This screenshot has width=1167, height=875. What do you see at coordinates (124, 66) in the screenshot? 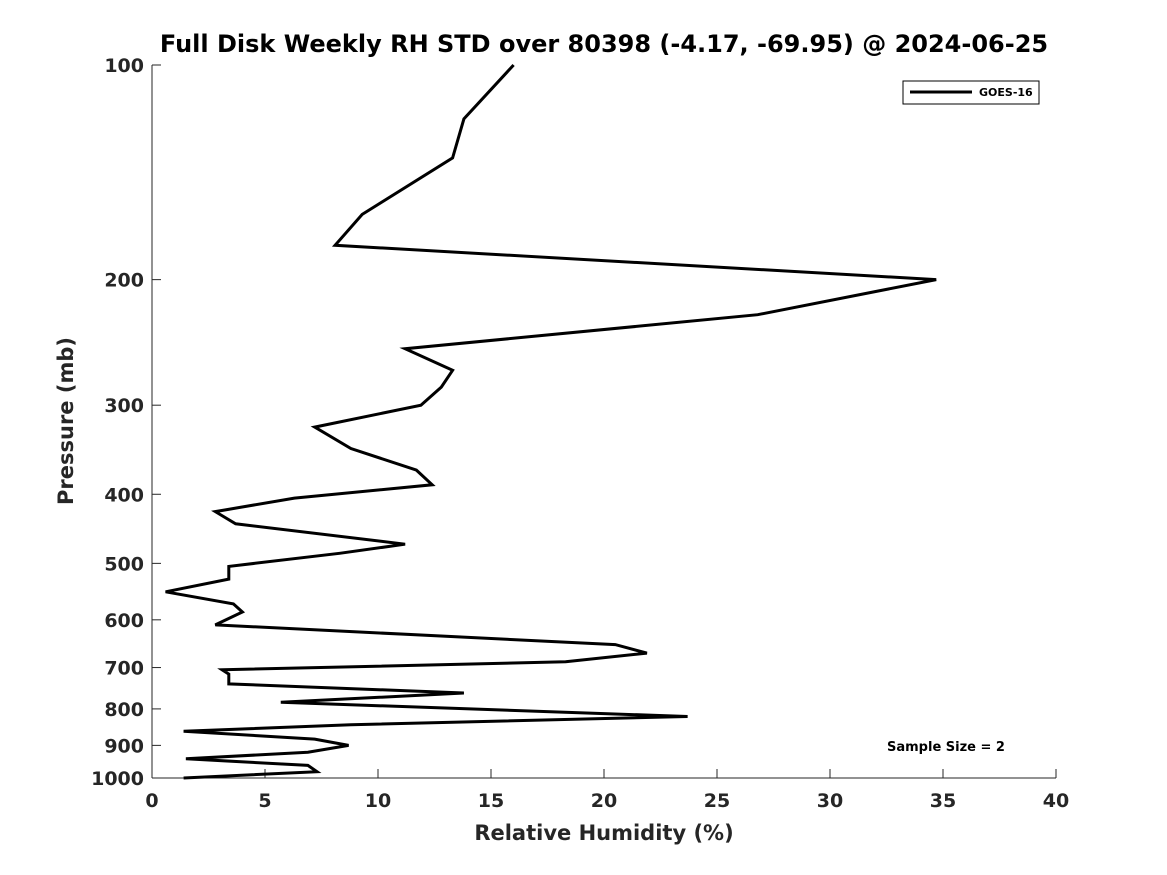
I see `y-tick-label: 100` at bounding box center [124, 66].